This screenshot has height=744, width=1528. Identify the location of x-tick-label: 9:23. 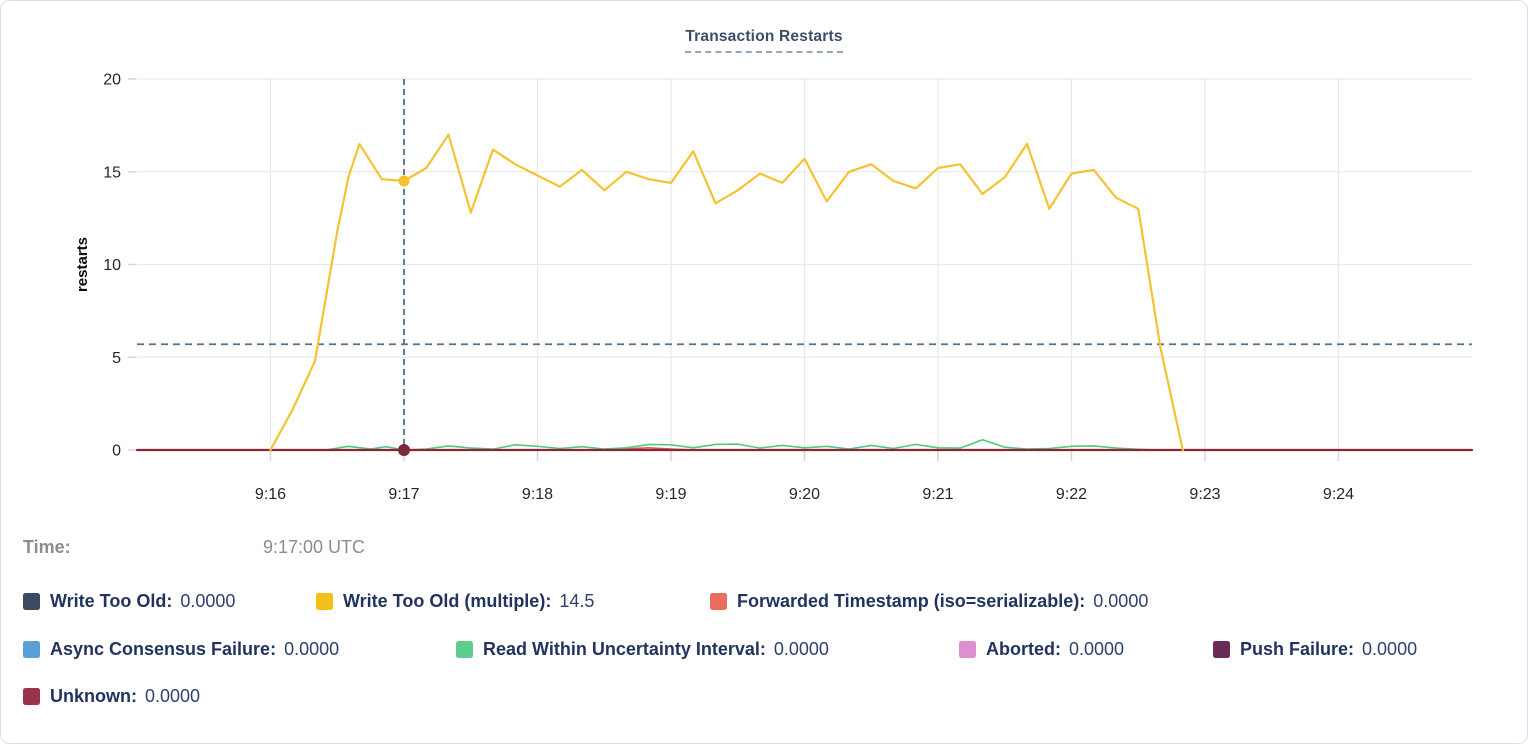
(1204, 494).